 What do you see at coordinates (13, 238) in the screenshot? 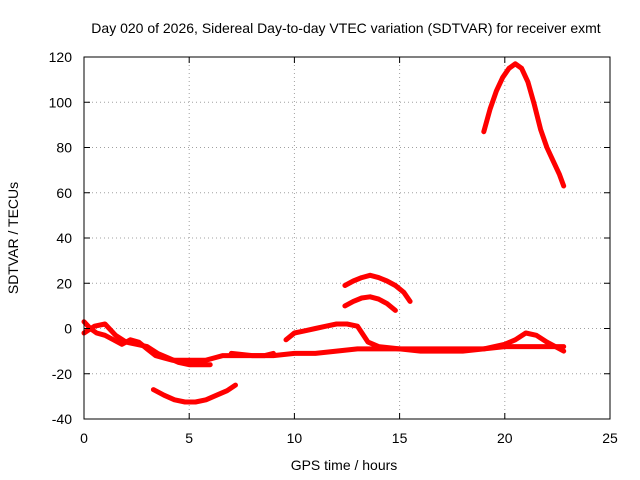
I see `y-axis-label: SDTVAR / TECUs` at bounding box center [13, 238].